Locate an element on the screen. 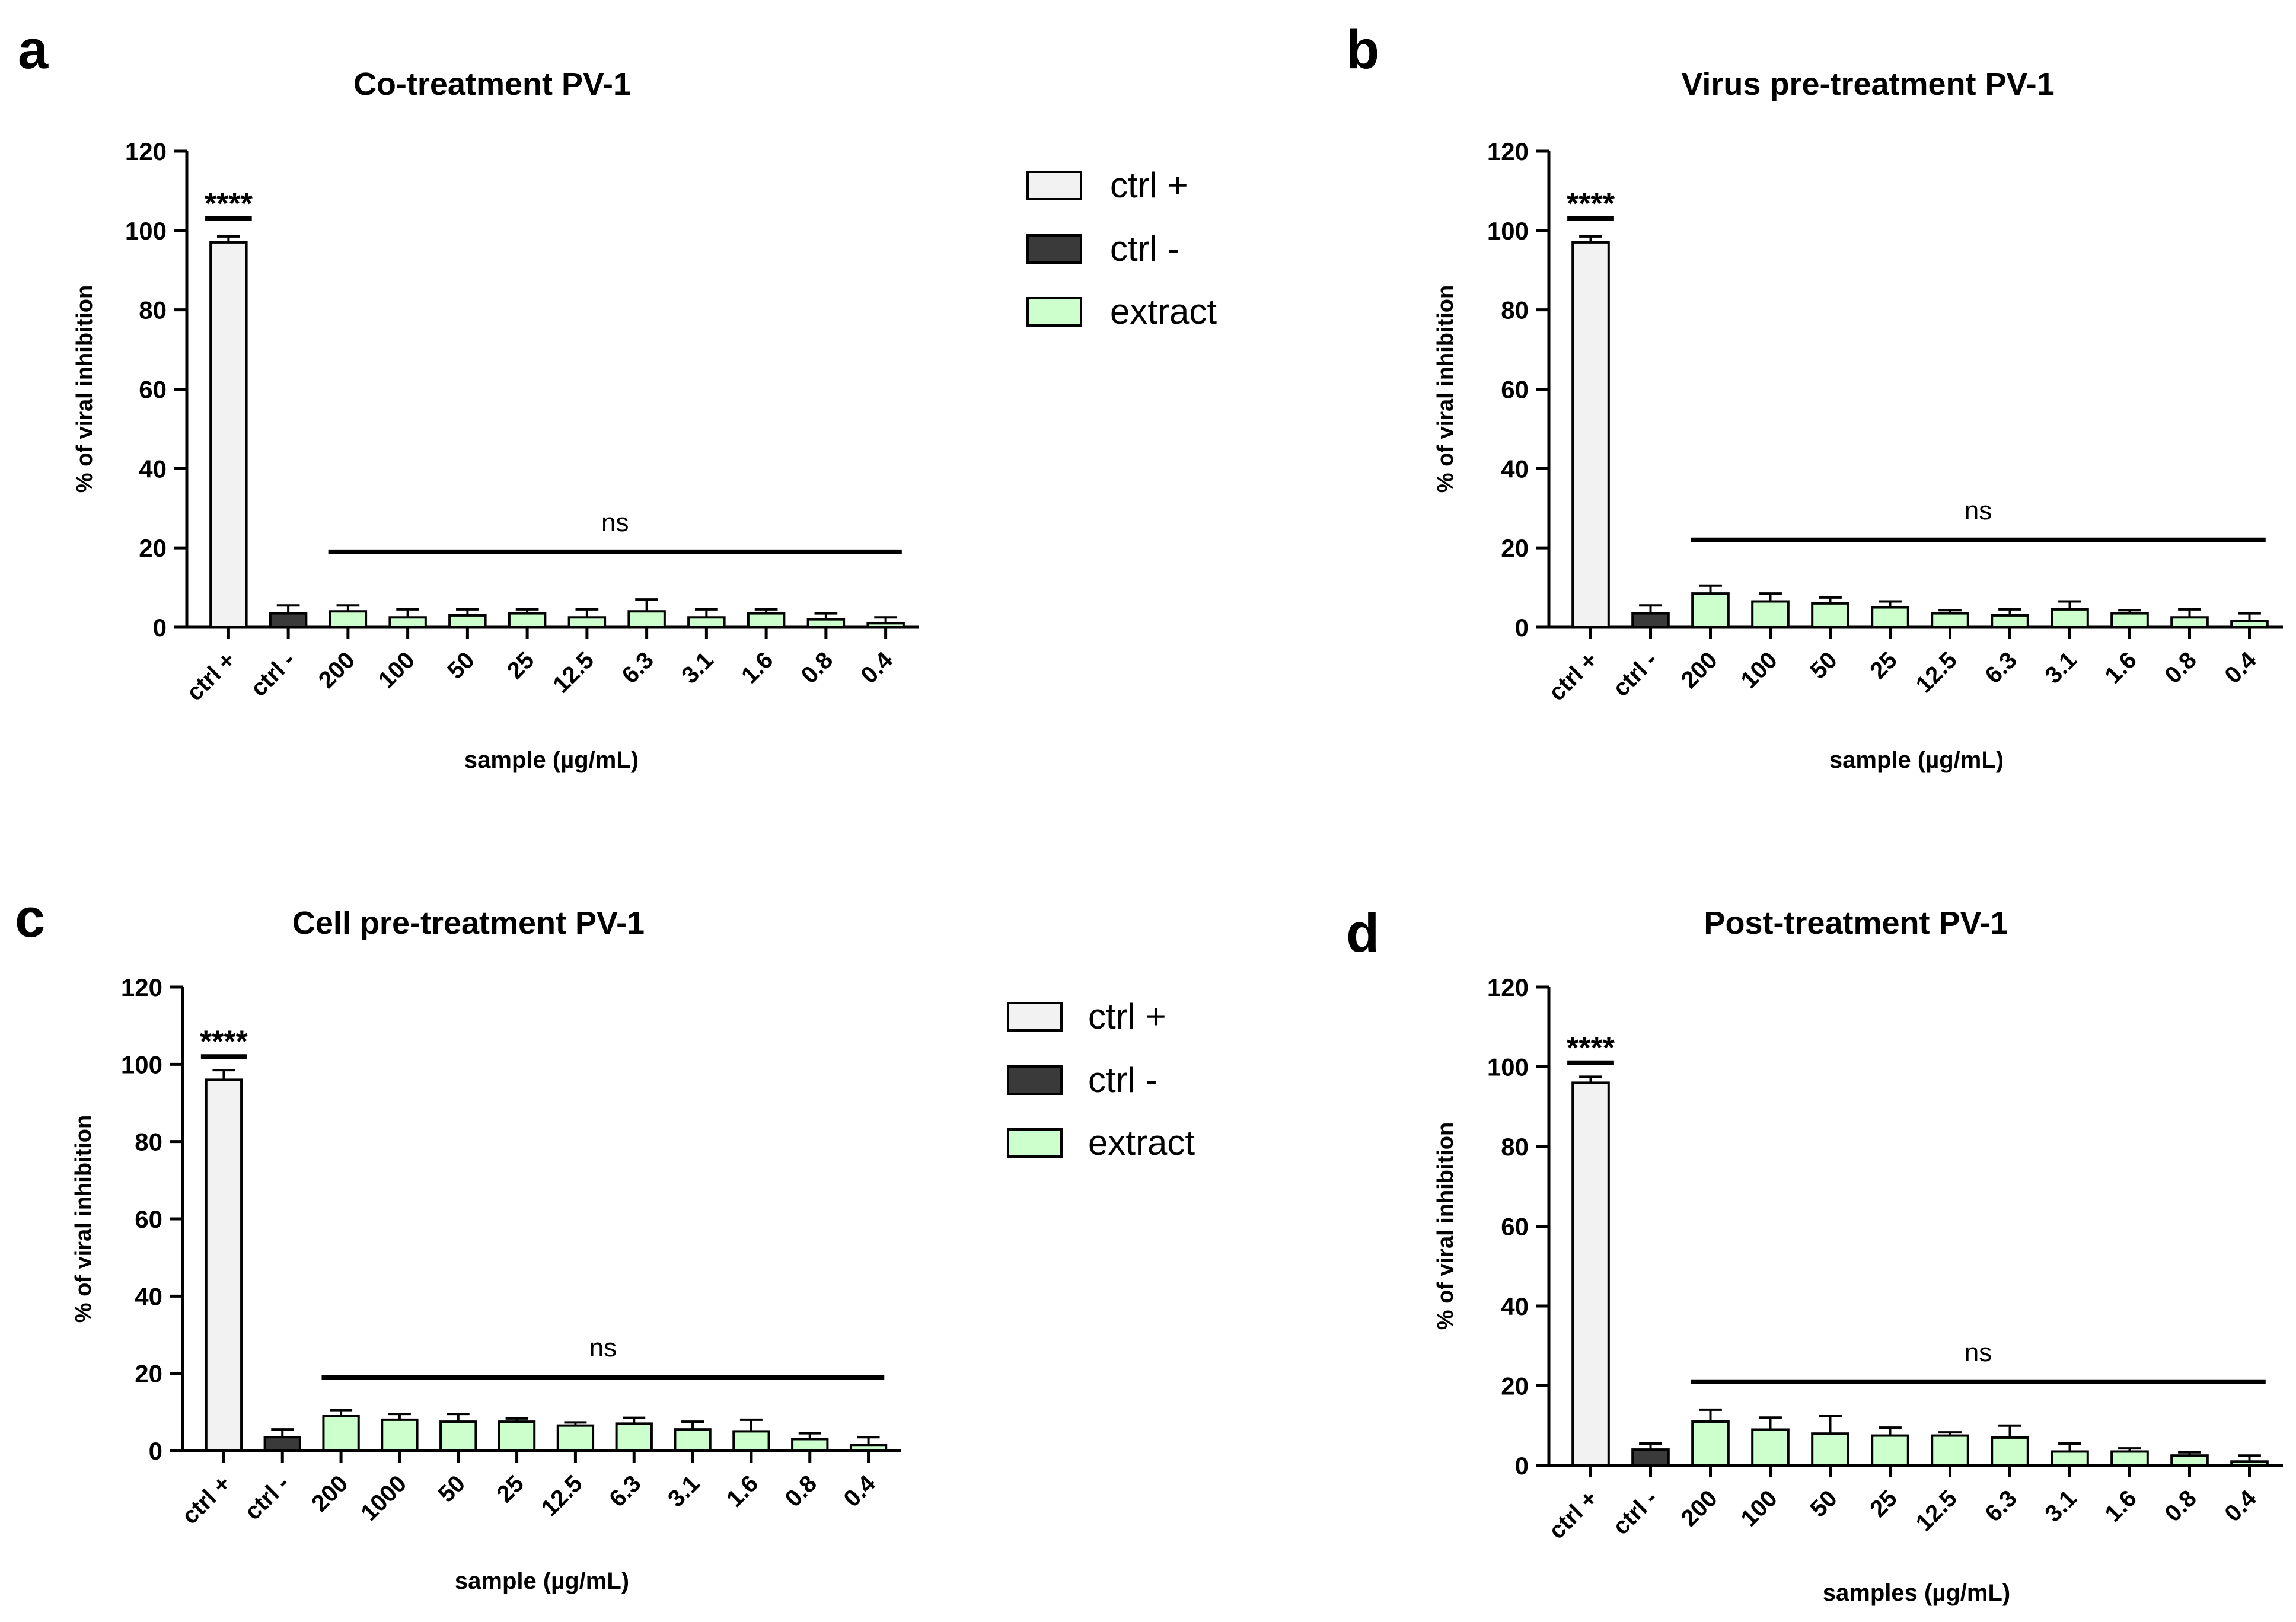 The height and width of the screenshot is (1622, 2296). chart-c-ylabel: % of viral inhibition is located at coordinates (83, 1219).